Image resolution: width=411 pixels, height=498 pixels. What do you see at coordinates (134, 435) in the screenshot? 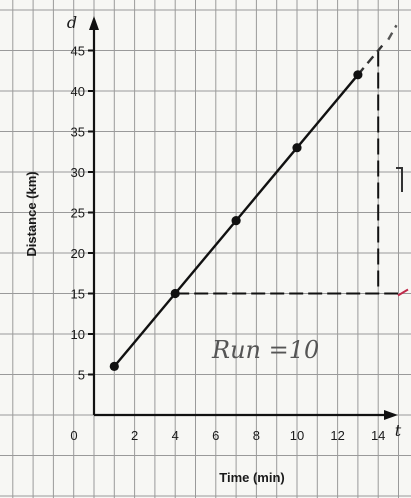
I see `x-tick-label: 2` at bounding box center [134, 435].